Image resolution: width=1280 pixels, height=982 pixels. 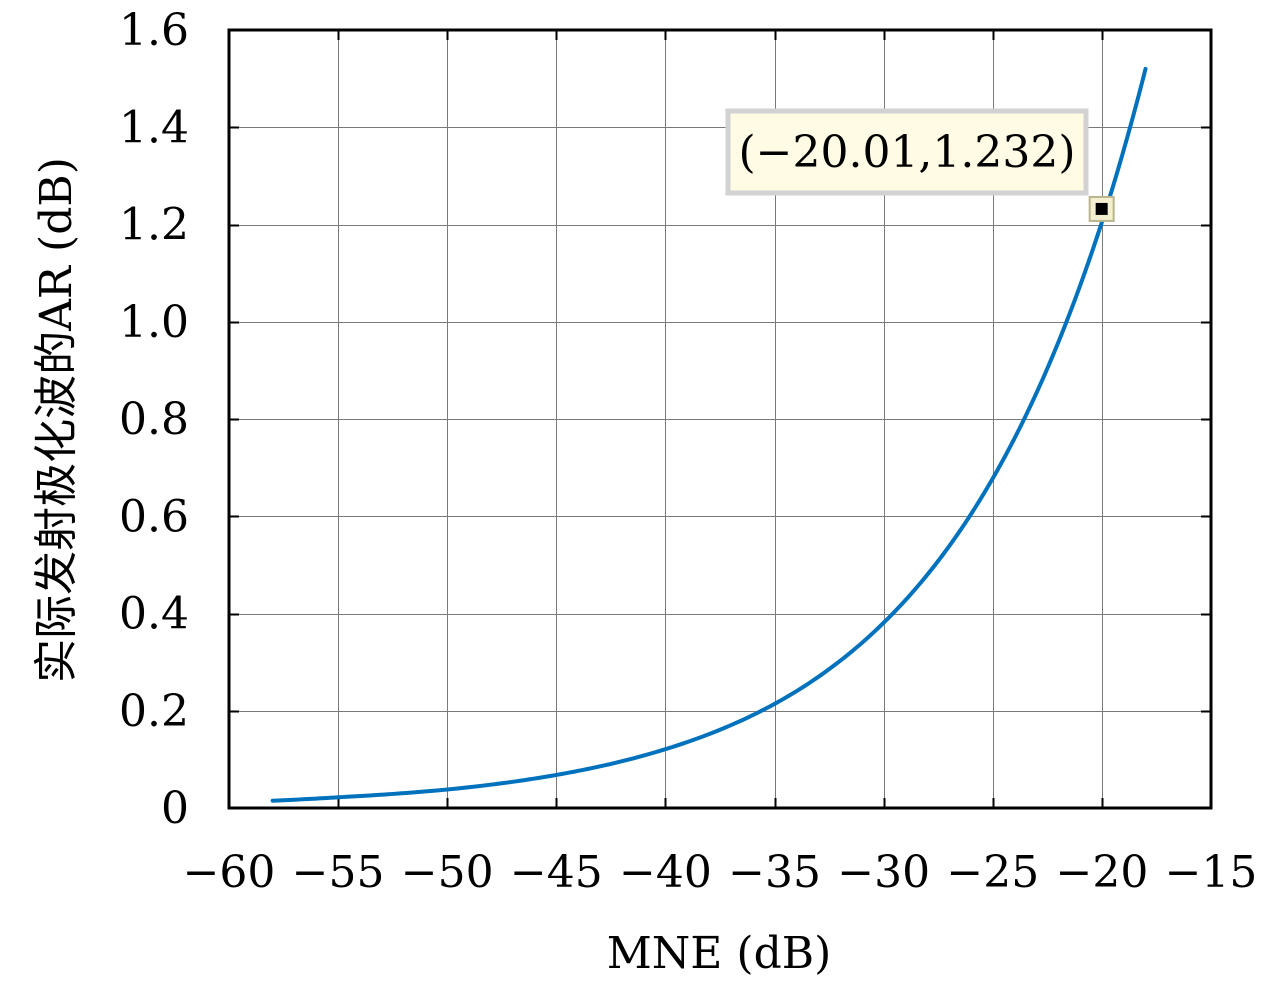 What do you see at coordinates (154, 225) in the screenshot?
I see `y-tick-label: 1.2` at bounding box center [154, 225].